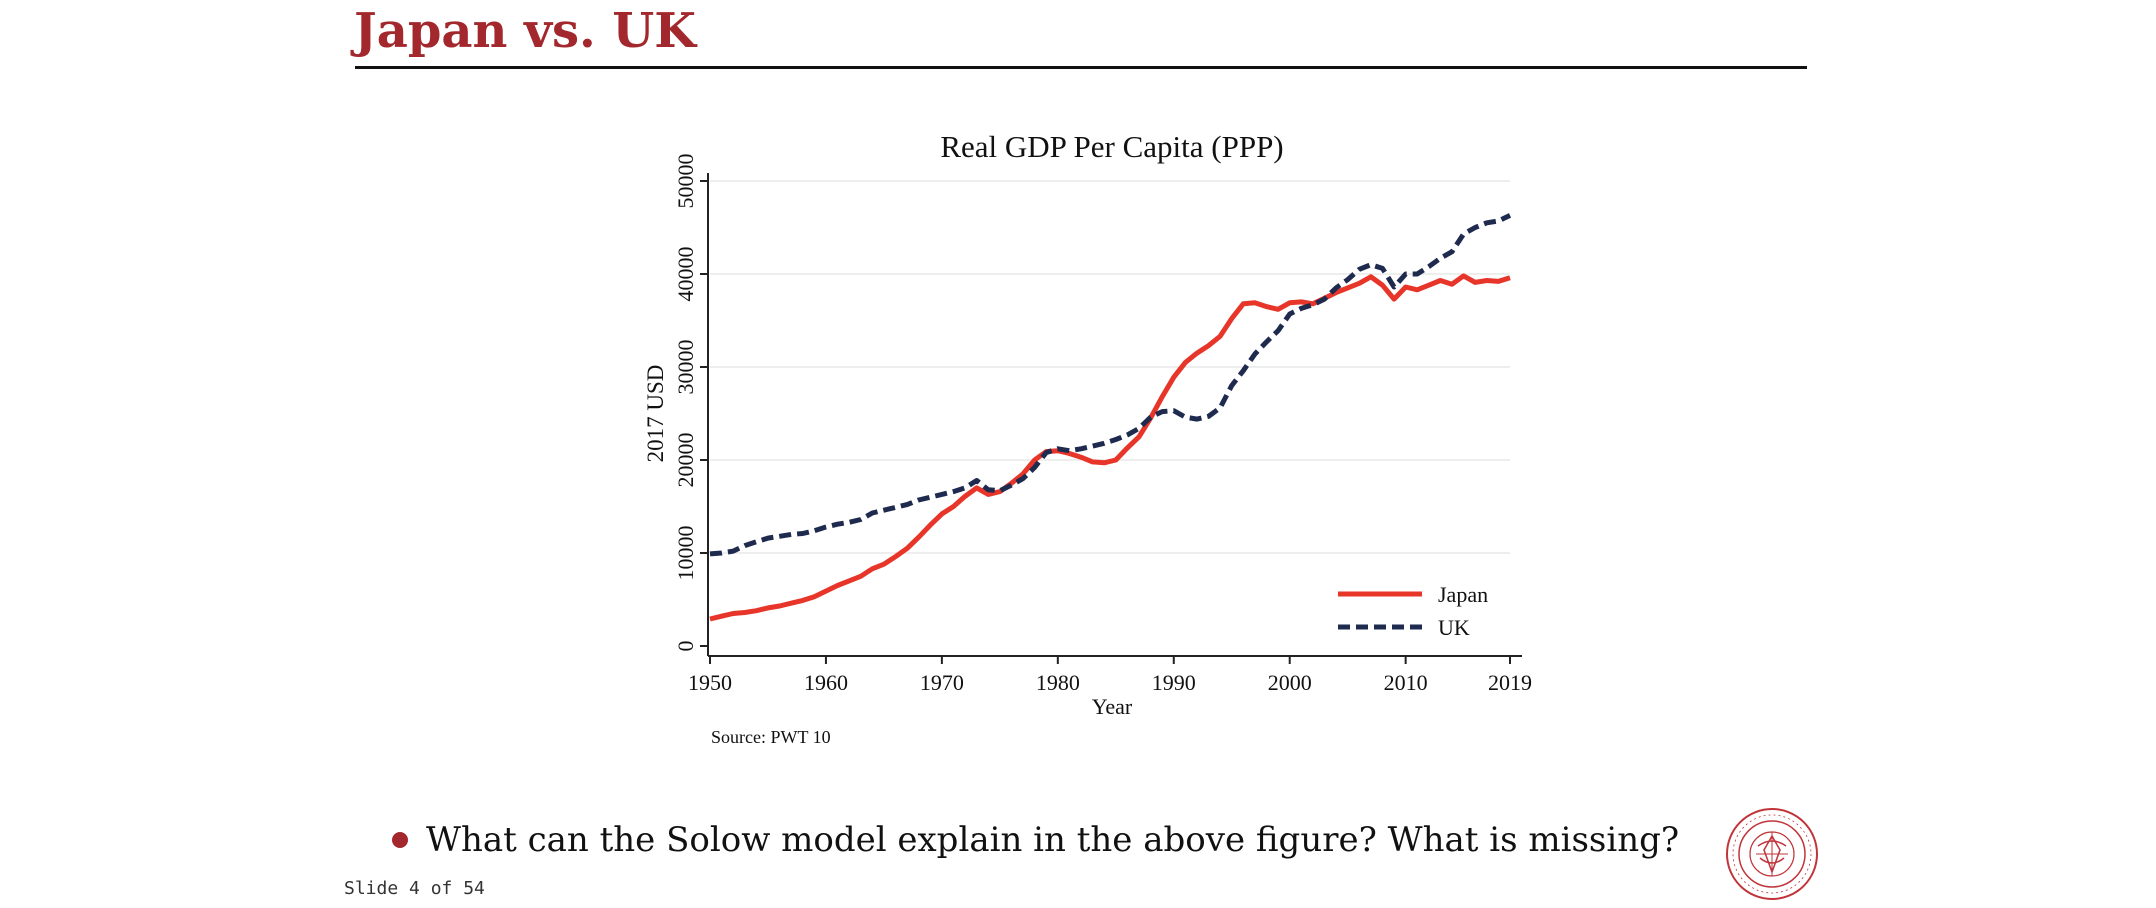 The width and height of the screenshot is (2156, 908). I want to click on bullet-icon, so click(400, 840).